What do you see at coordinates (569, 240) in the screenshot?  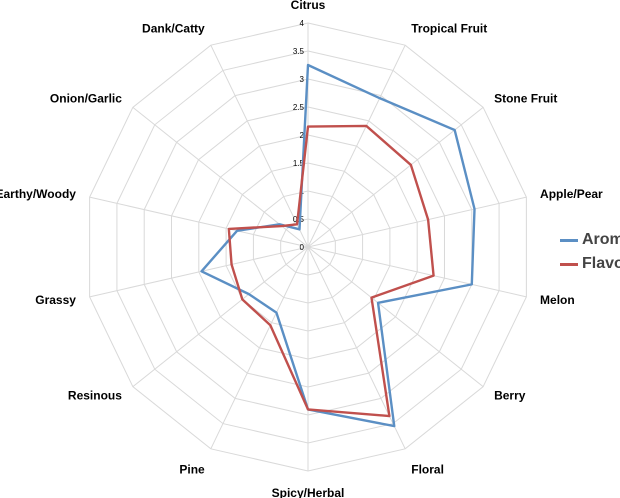 I see `legend-swatch-aroma` at bounding box center [569, 240].